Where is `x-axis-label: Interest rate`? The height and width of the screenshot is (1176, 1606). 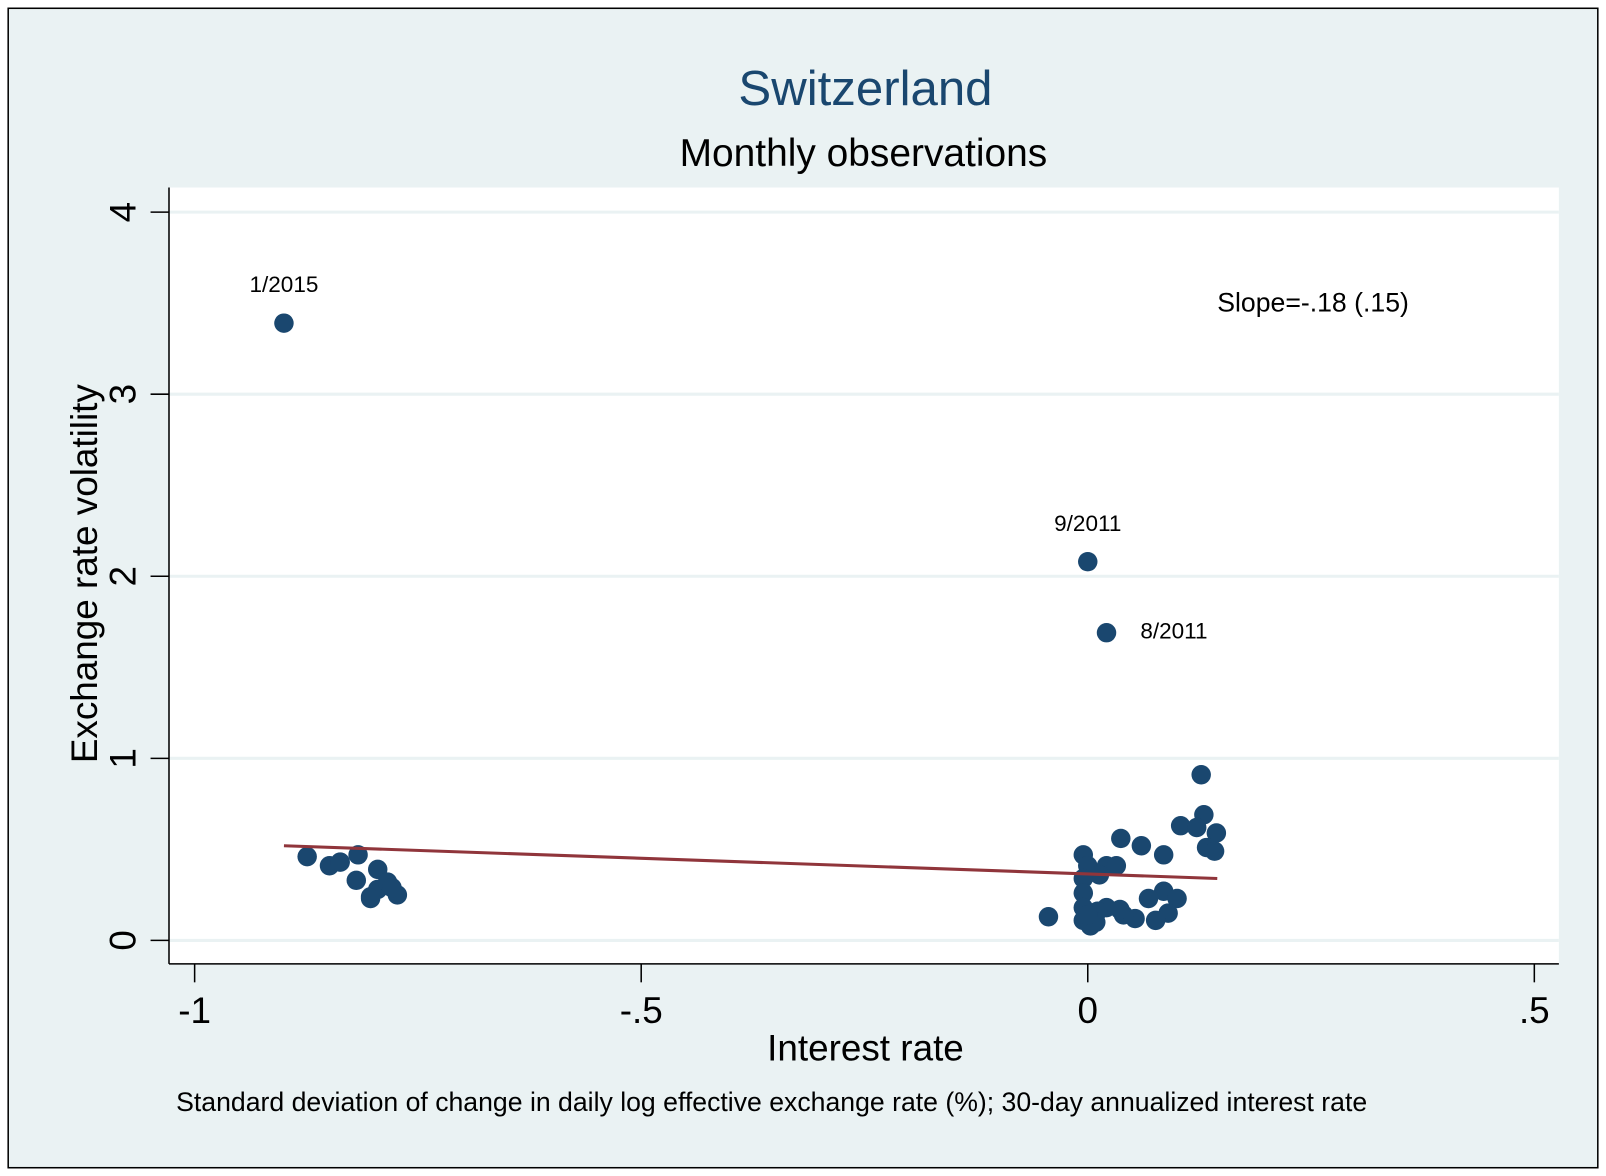 x-axis-label: Interest rate is located at coordinates (865, 1048).